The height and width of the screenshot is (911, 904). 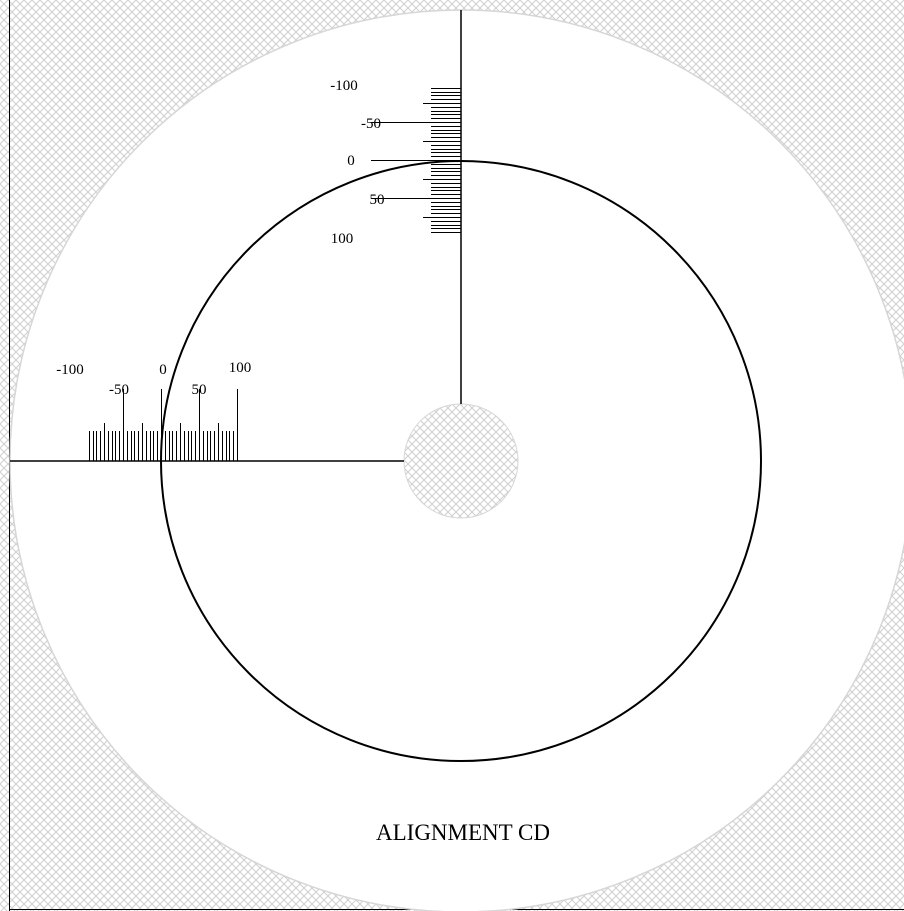 What do you see at coordinates (70, 370) in the screenshot?
I see `horizontal-scale-label-minus-100: -100` at bounding box center [70, 370].